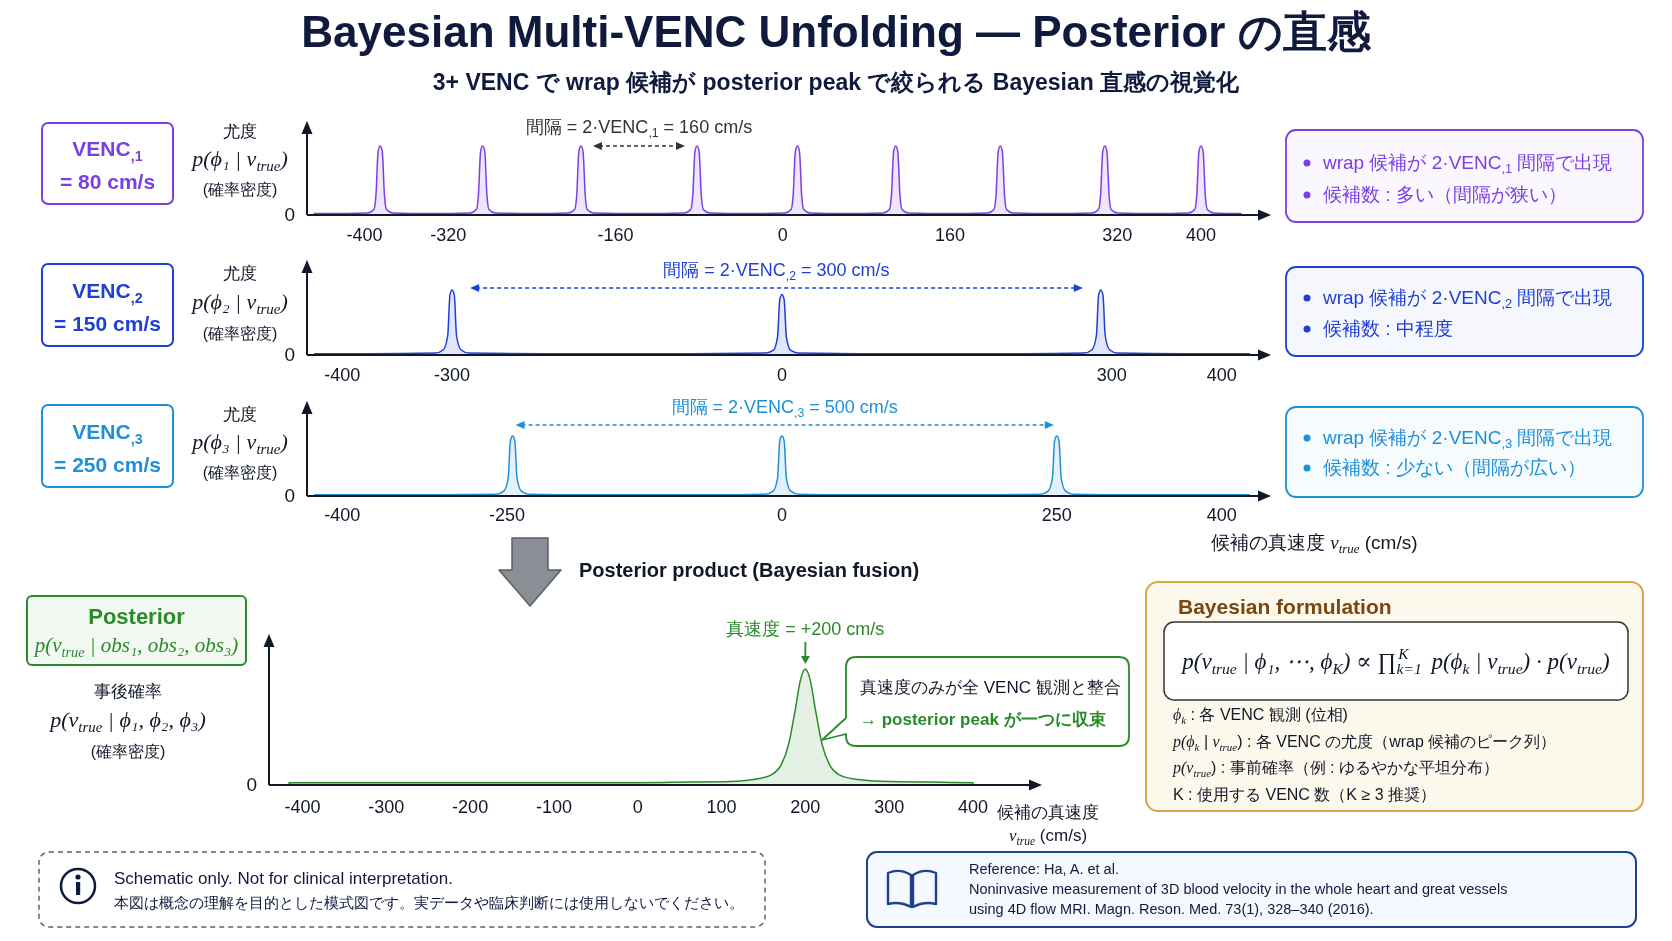  I want to click on x-tick-label: 160, so click(950, 235).